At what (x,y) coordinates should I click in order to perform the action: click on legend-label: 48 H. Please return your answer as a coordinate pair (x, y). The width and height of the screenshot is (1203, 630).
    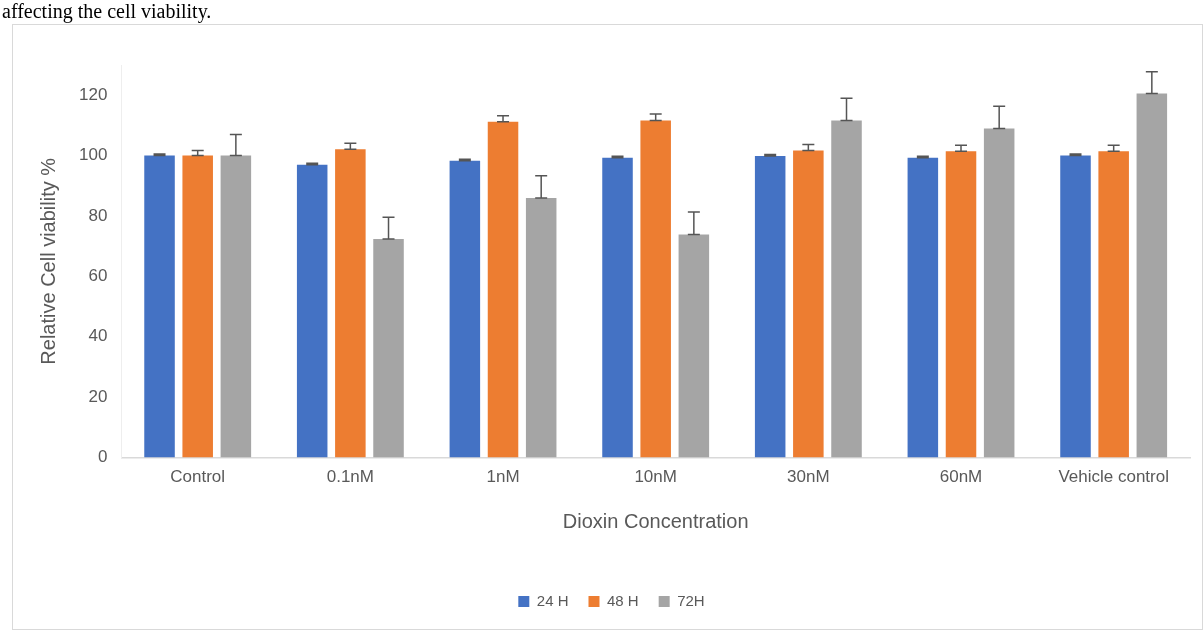
    Looking at the image, I should click on (622, 600).